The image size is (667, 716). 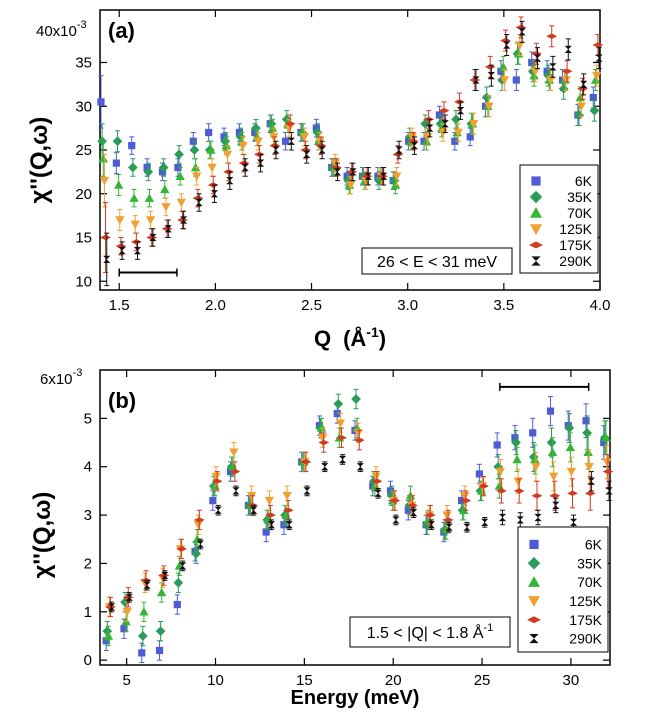 What do you see at coordinates (121, 30) in the screenshot?
I see `panel-a-label: (a)` at bounding box center [121, 30].